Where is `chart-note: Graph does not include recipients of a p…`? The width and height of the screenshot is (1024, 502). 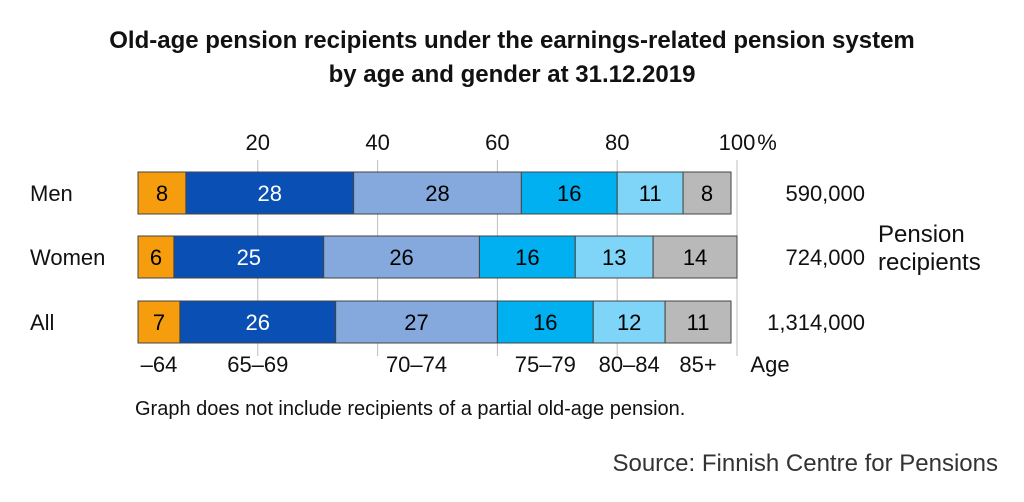 chart-note: Graph does not include recipients of a p… is located at coordinates (410, 409).